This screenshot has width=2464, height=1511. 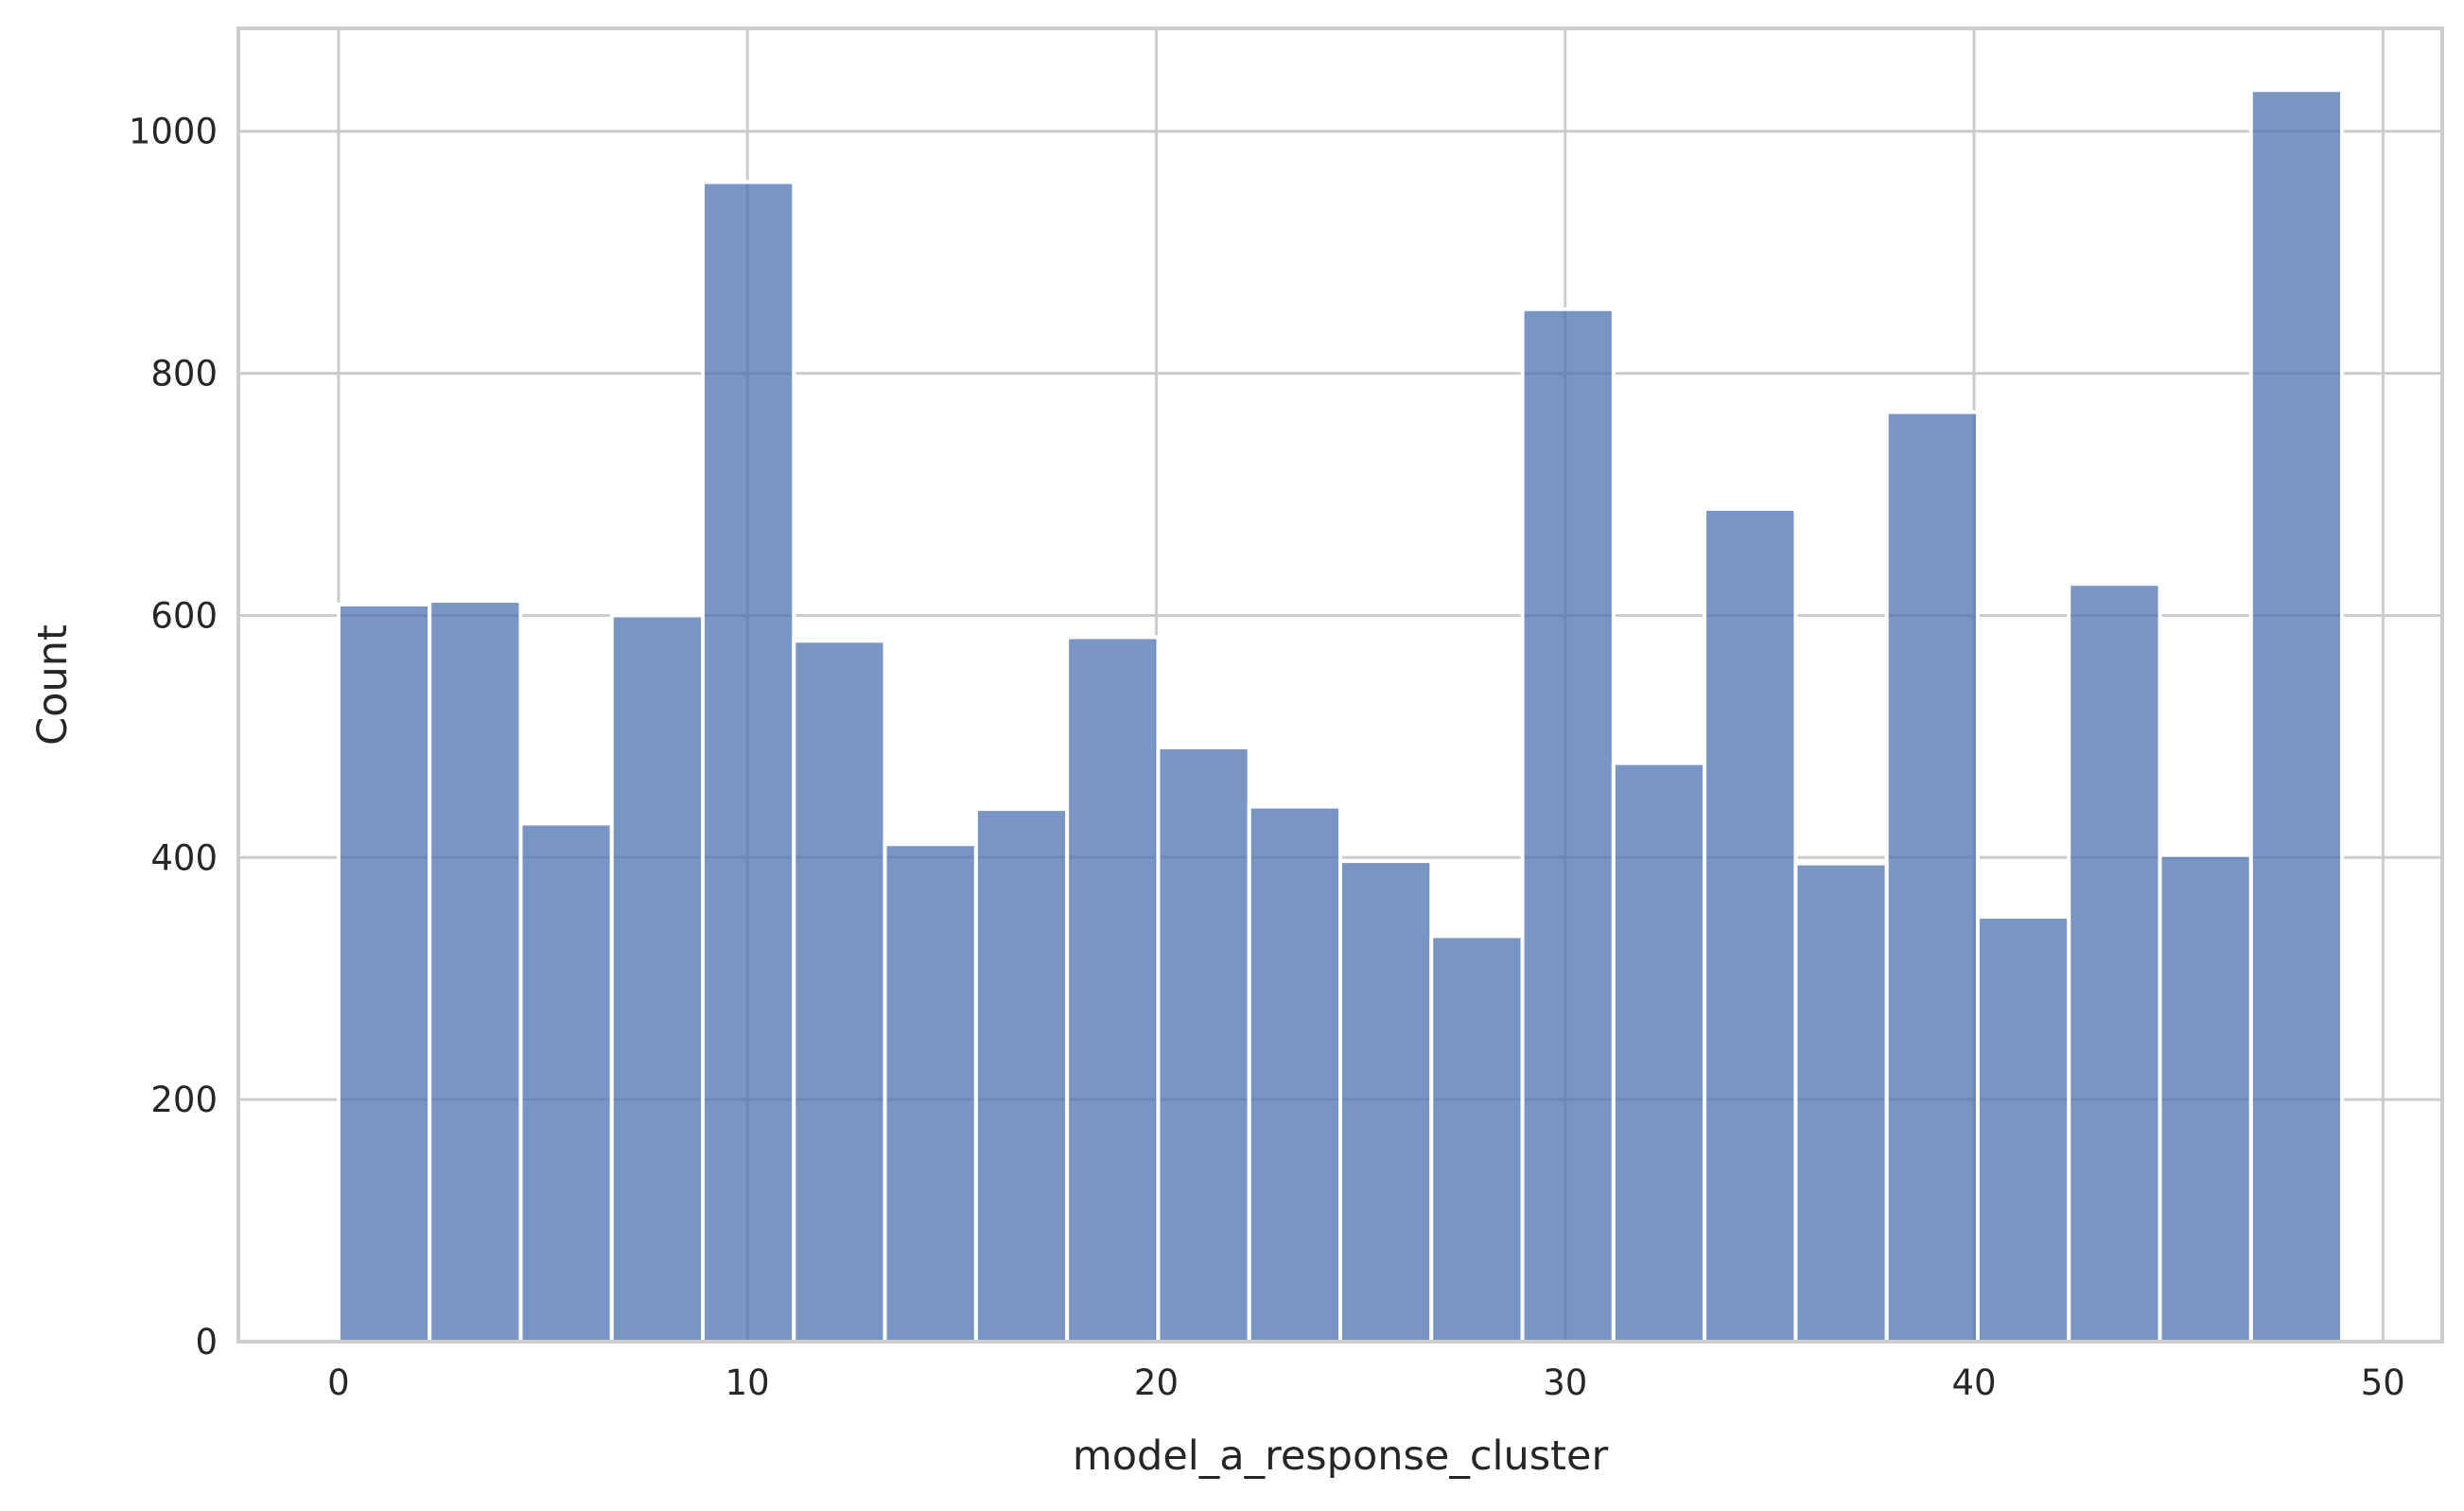 I want to click on y-tick-label: 200, so click(x=184, y=1100).